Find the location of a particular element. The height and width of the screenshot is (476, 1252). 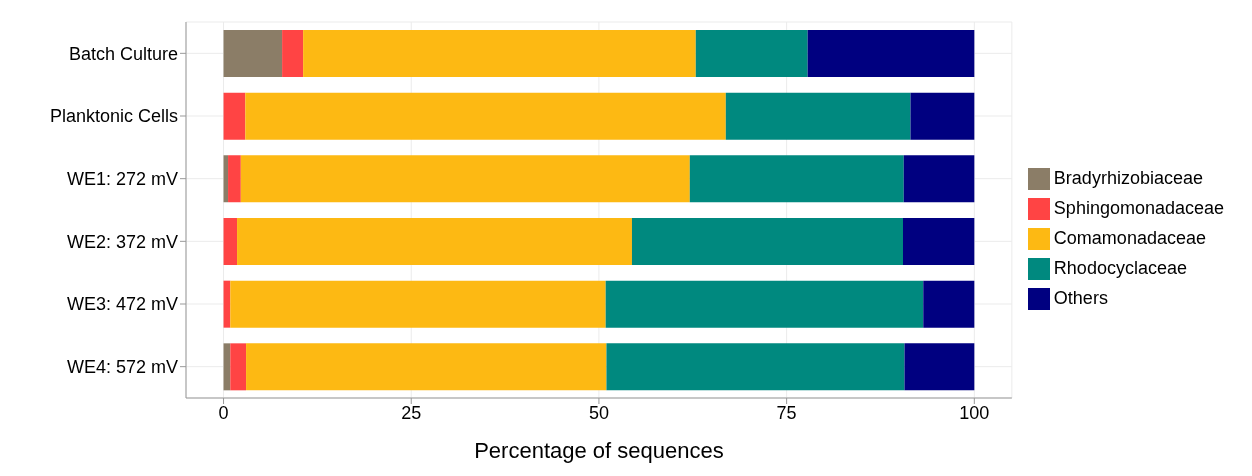

y-tick-label: WE3: 472 mV is located at coordinates (122, 304).